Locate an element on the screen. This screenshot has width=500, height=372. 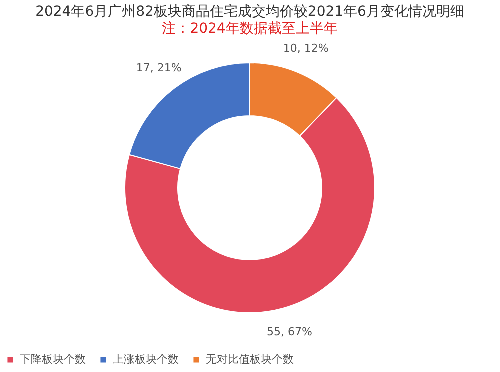
chart-subtitle: 注：2024年数据截至上半年 is located at coordinates (250, 29).